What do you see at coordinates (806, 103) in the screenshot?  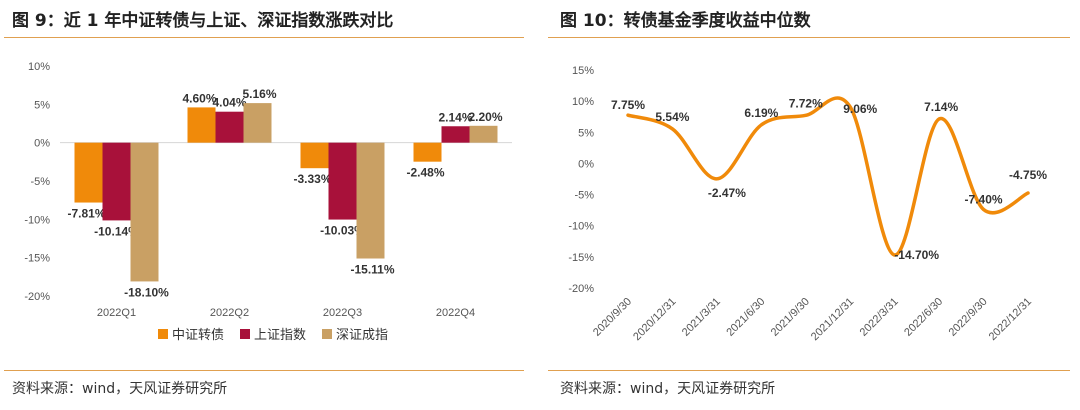 I see `data-label: 7.72%` at bounding box center [806, 103].